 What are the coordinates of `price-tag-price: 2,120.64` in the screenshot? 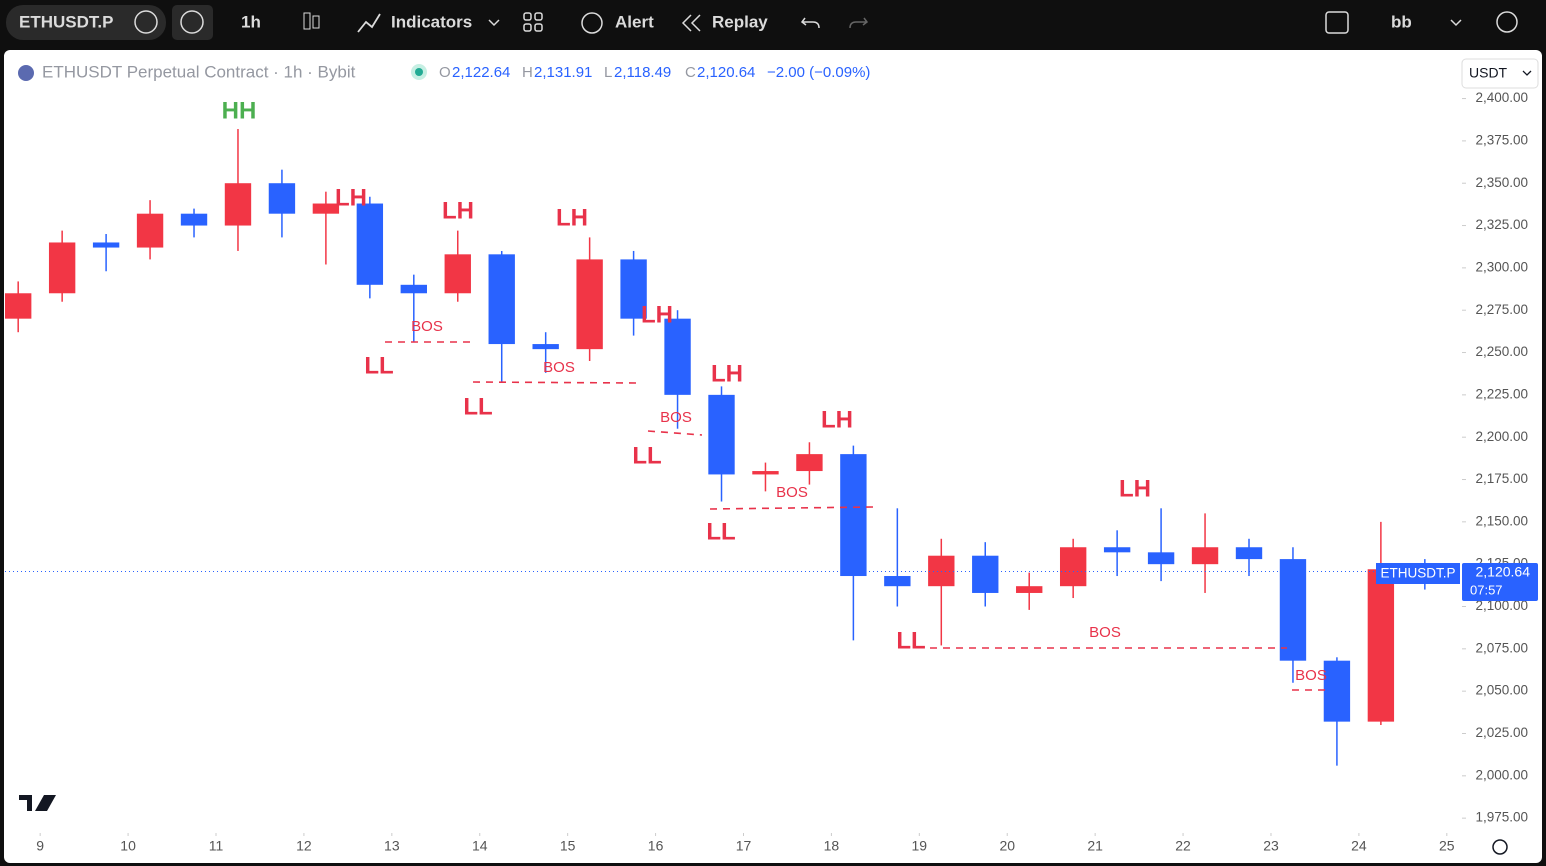 It's located at (1503, 572).